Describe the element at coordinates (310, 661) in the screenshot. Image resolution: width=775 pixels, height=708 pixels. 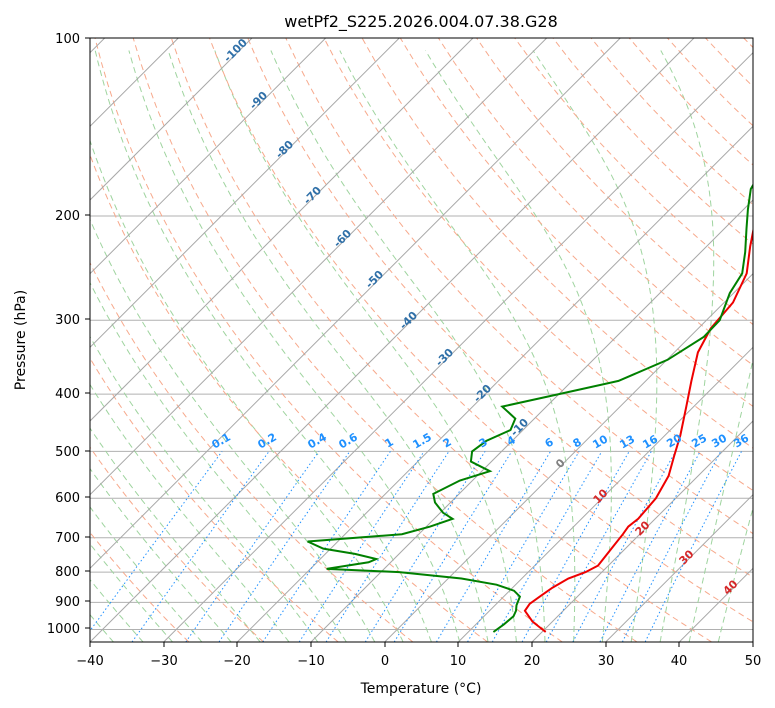
I see `x-tick-label: −10` at that location.